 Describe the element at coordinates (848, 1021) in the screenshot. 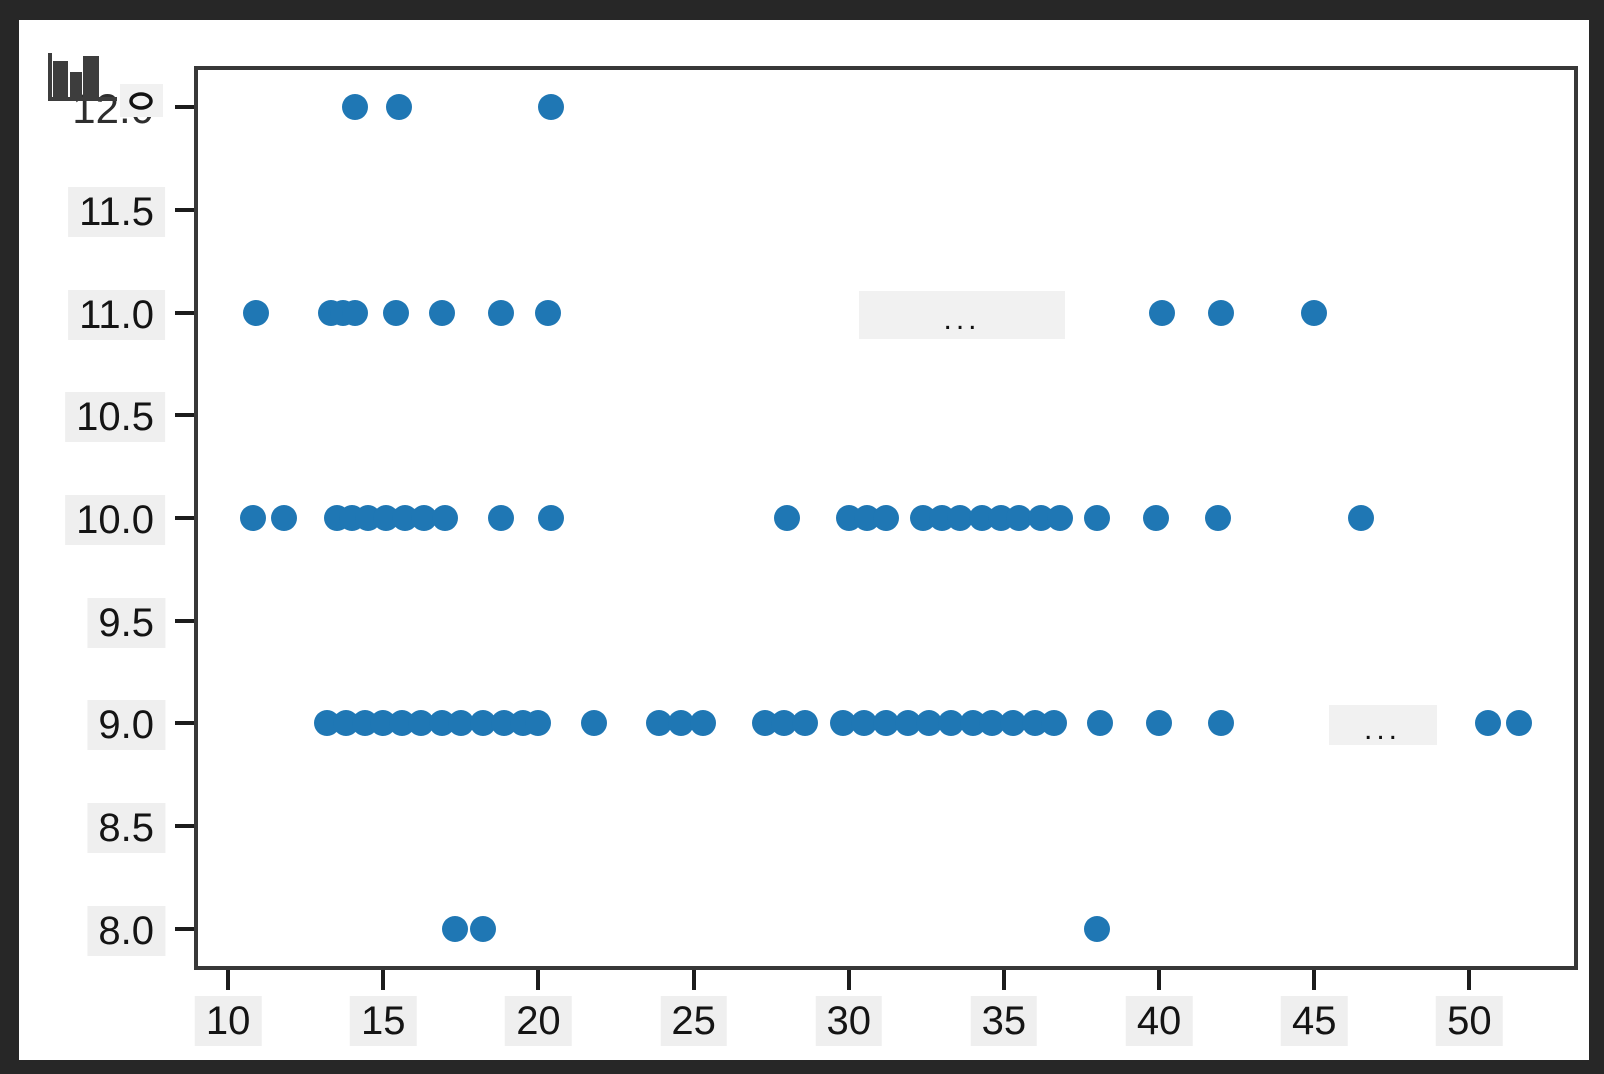

I see `x-tick-label: 30` at that location.